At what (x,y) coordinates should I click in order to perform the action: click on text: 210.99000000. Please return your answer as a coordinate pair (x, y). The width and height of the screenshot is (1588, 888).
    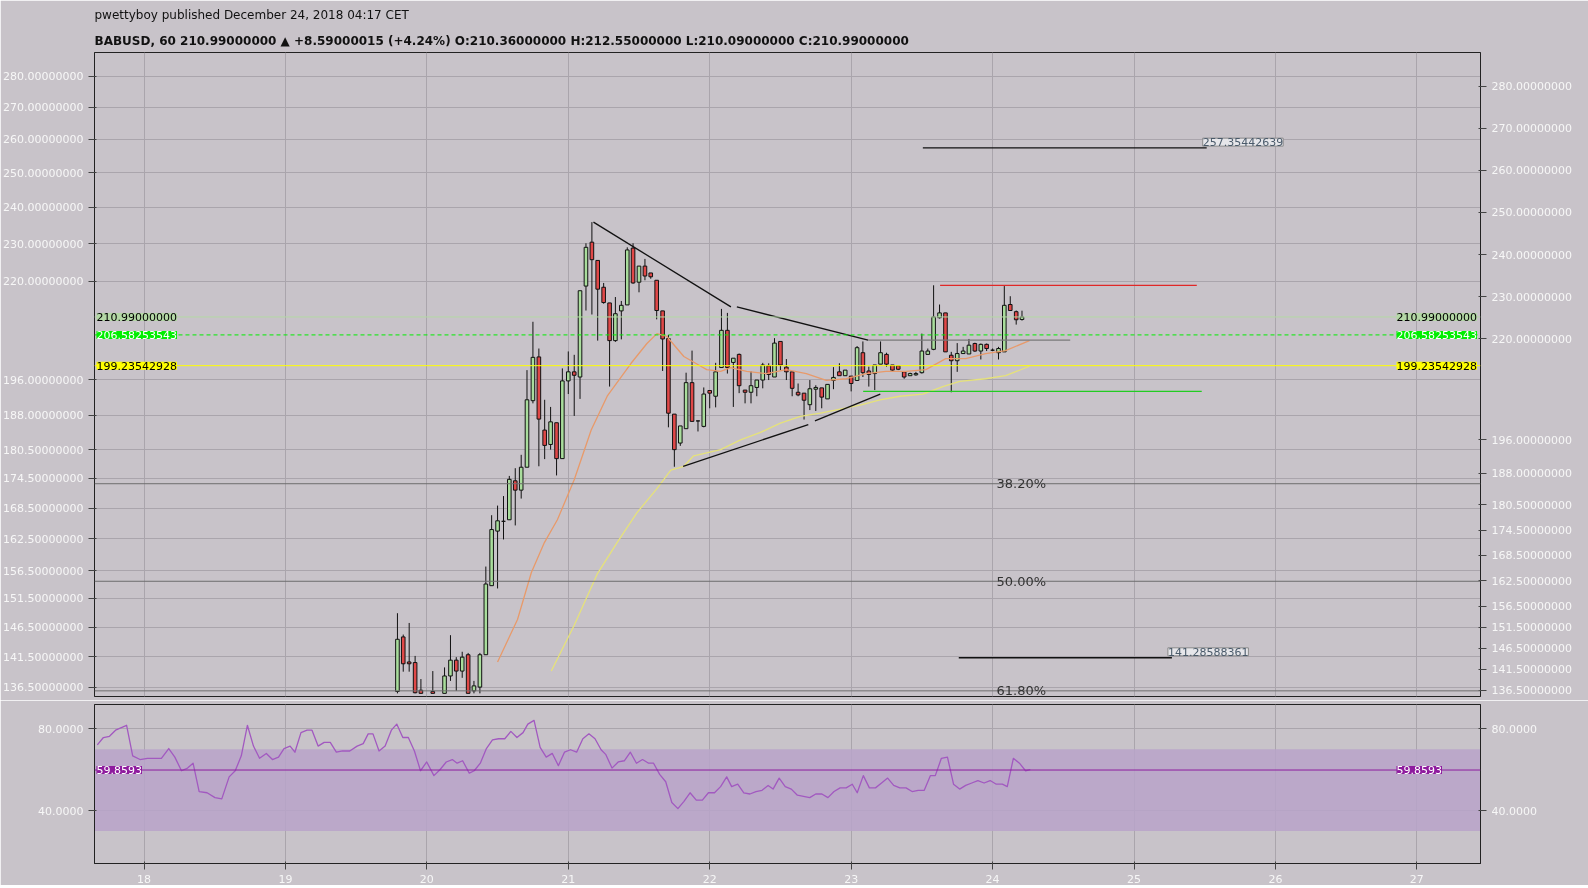
    Looking at the image, I should click on (1436, 317).